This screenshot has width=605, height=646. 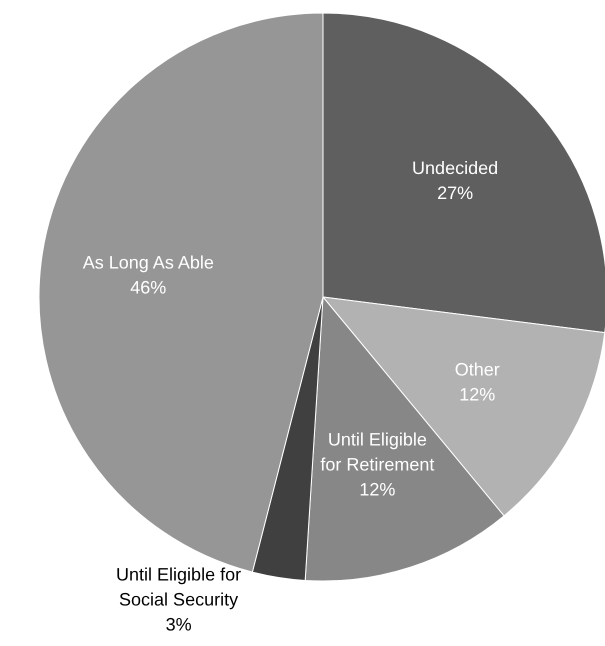 What do you see at coordinates (455, 193) in the screenshot?
I see `data-label: 27%` at bounding box center [455, 193].